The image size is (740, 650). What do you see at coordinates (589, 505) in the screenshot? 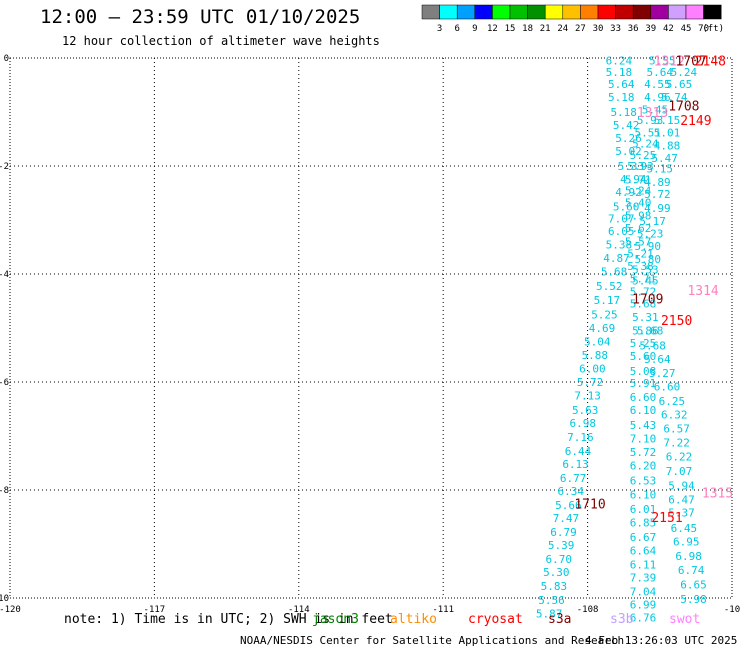
I see `time-label: 1710` at bounding box center [589, 505].